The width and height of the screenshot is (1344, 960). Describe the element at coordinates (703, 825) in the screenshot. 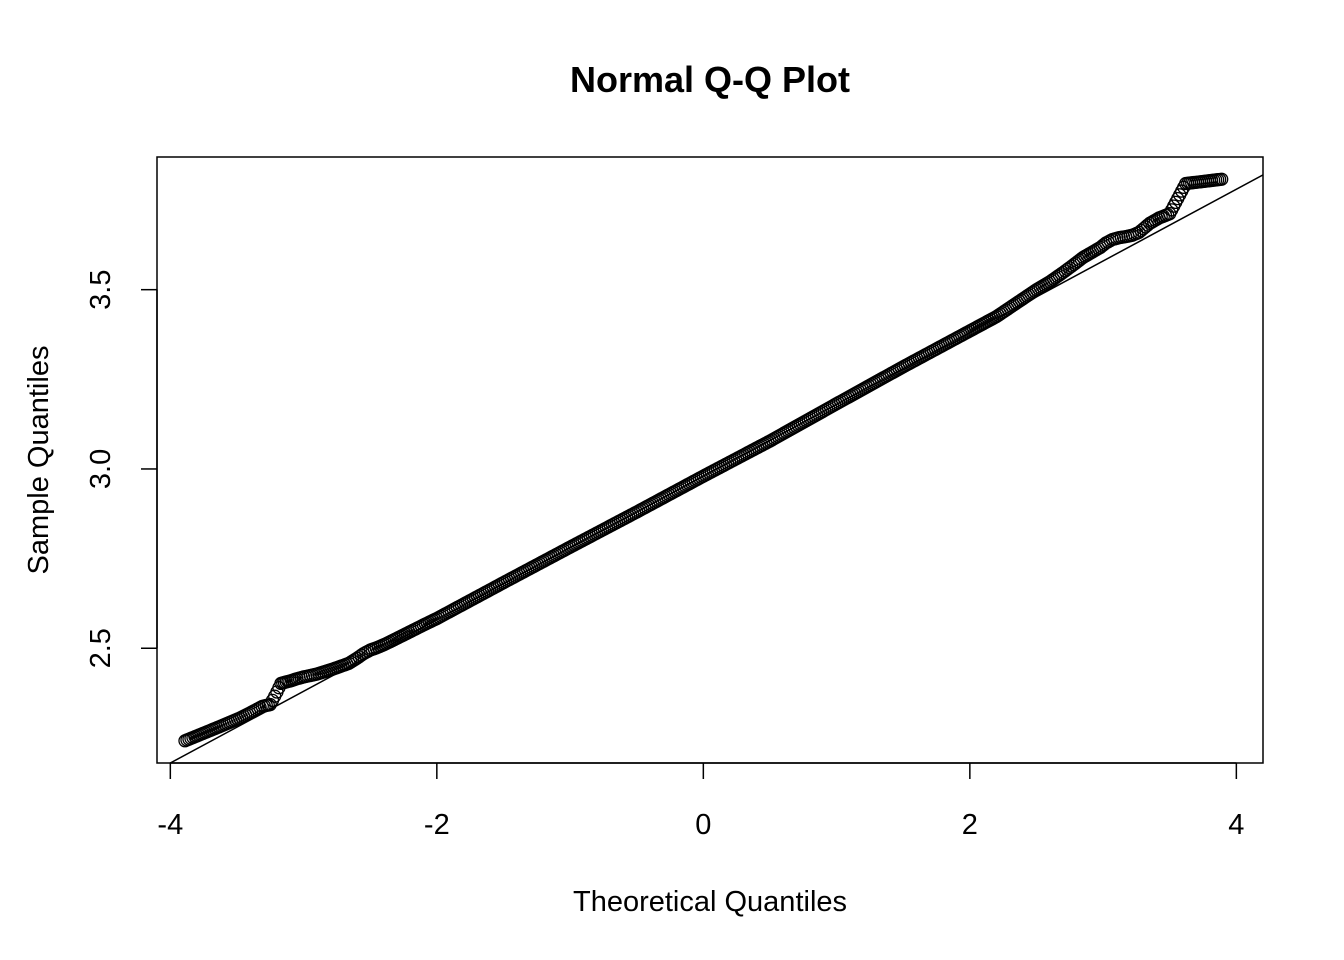

I see `x-tick-label: 0` at that location.